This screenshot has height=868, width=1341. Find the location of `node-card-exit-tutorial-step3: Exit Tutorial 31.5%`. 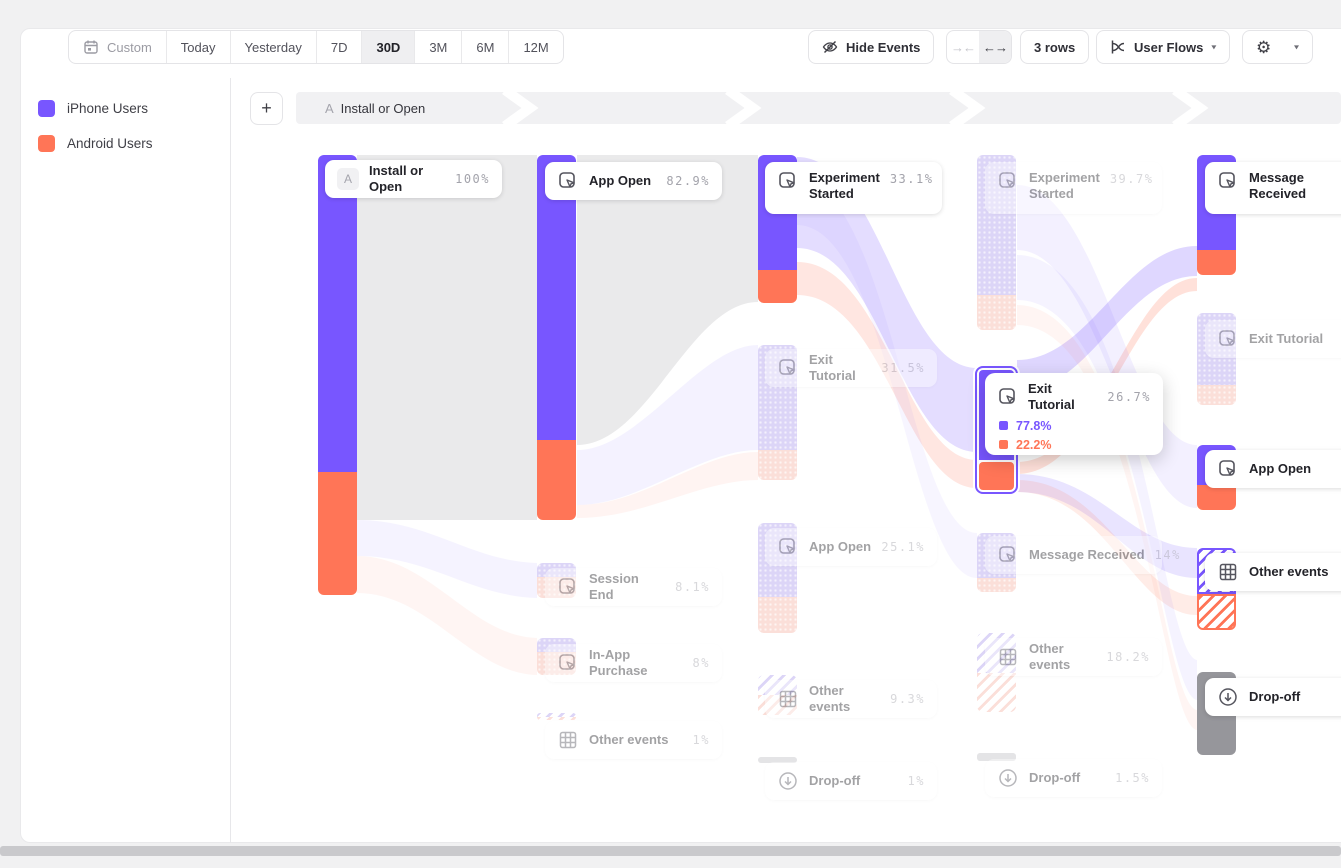

node-card-exit-tutorial-step3: Exit Tutorial 31.5% is located at coordinates (851, 368).